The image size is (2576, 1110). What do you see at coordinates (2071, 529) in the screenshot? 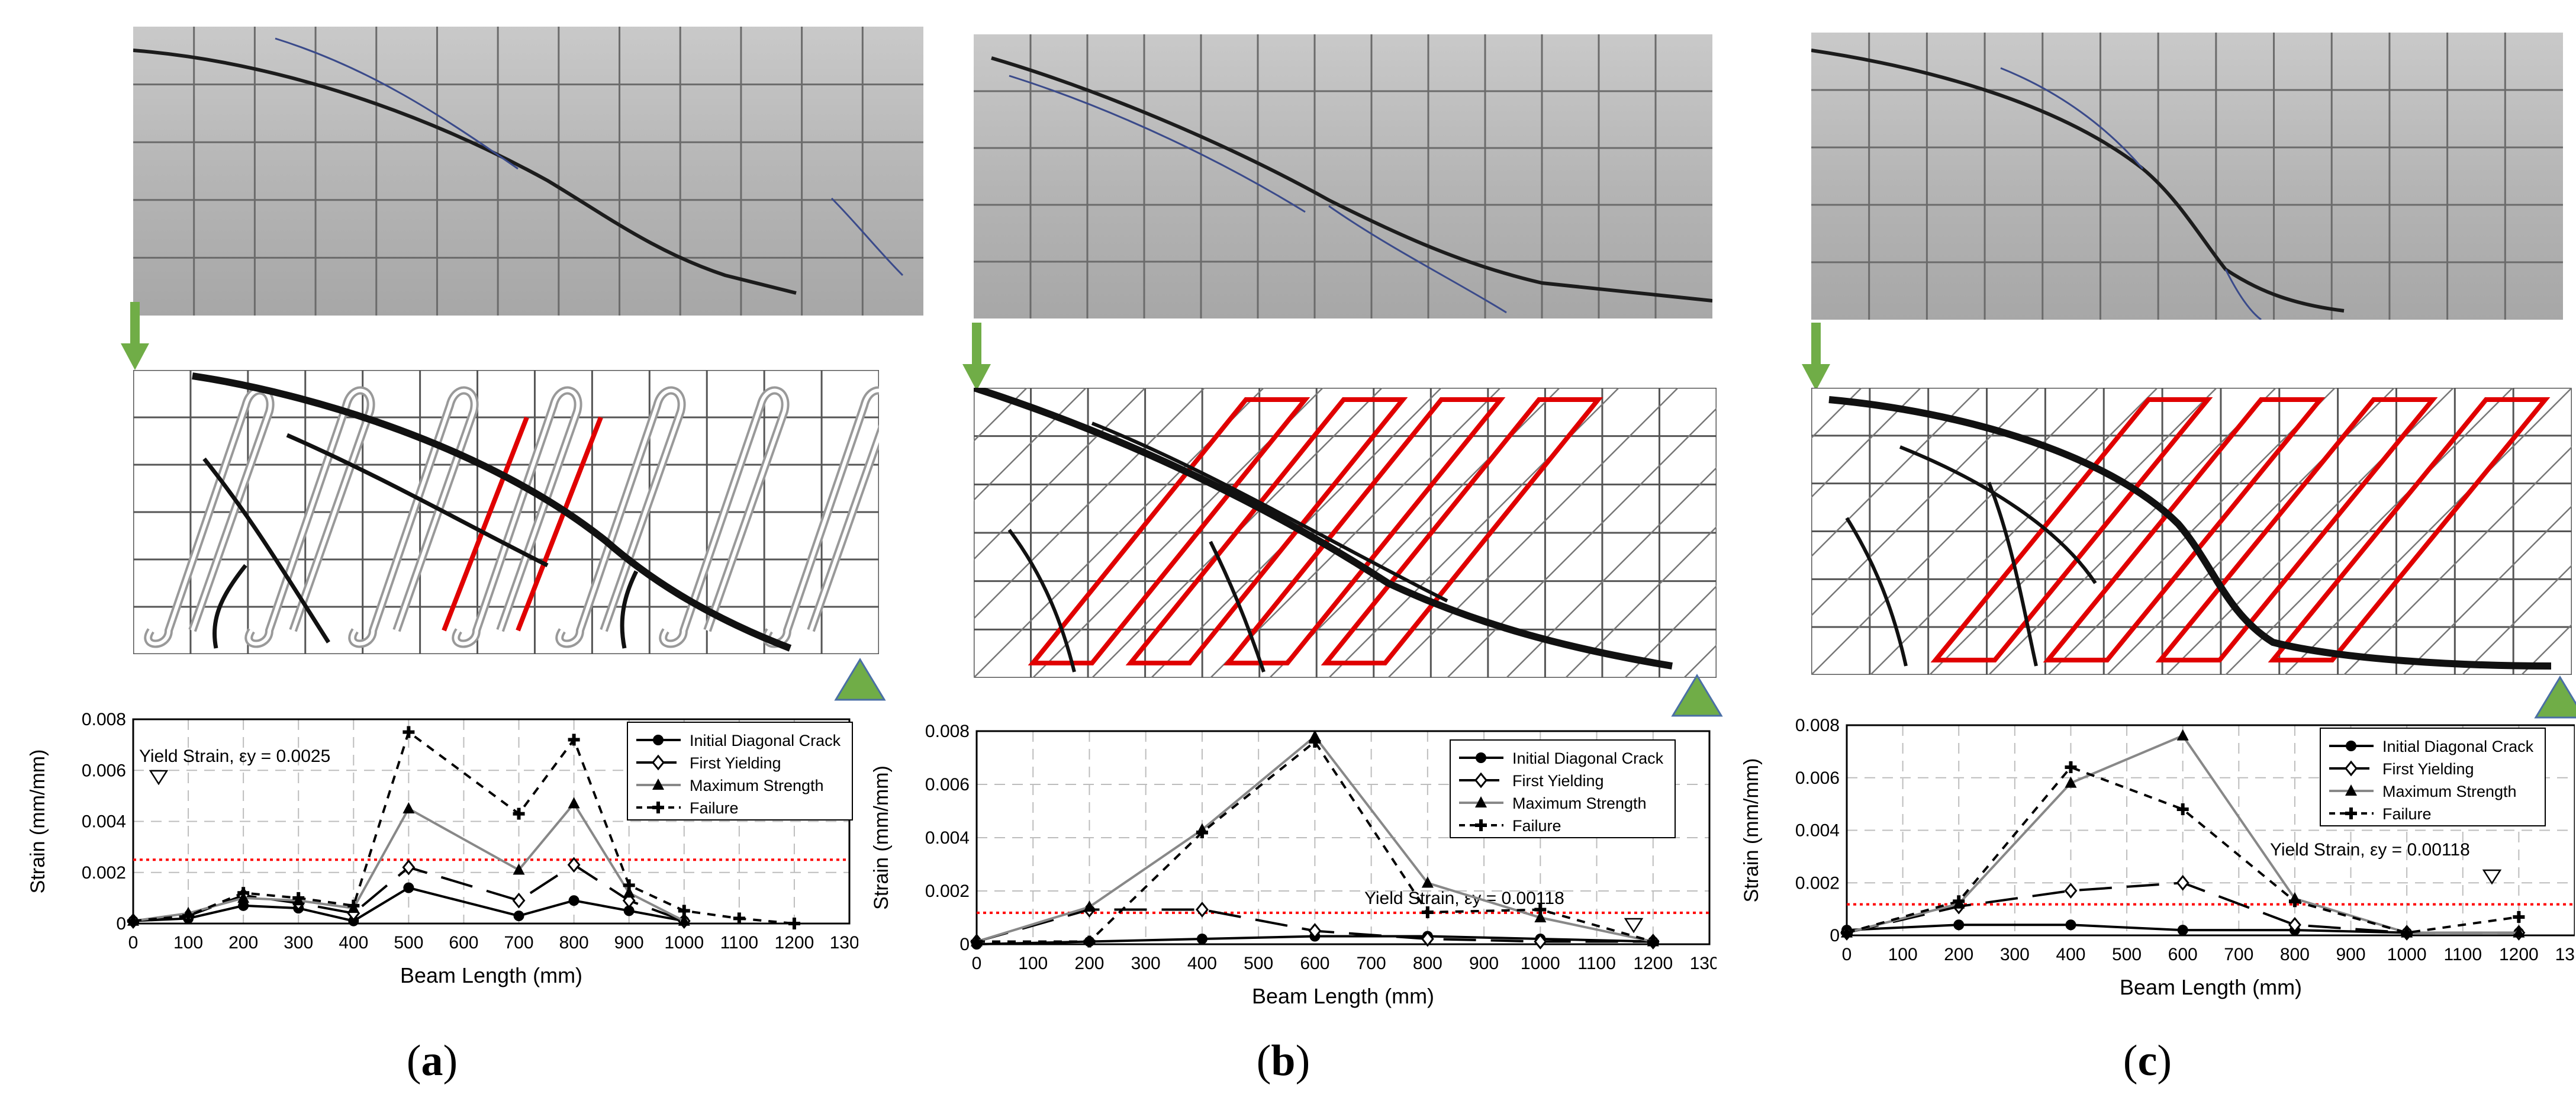
I see `red-inclined-bar` at bounding box center [2071, 529].